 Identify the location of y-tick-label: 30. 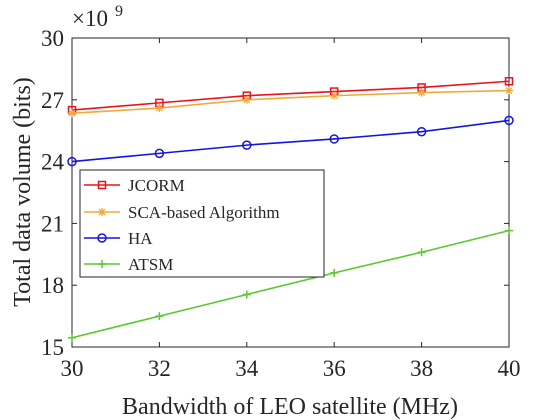
(52, 38).